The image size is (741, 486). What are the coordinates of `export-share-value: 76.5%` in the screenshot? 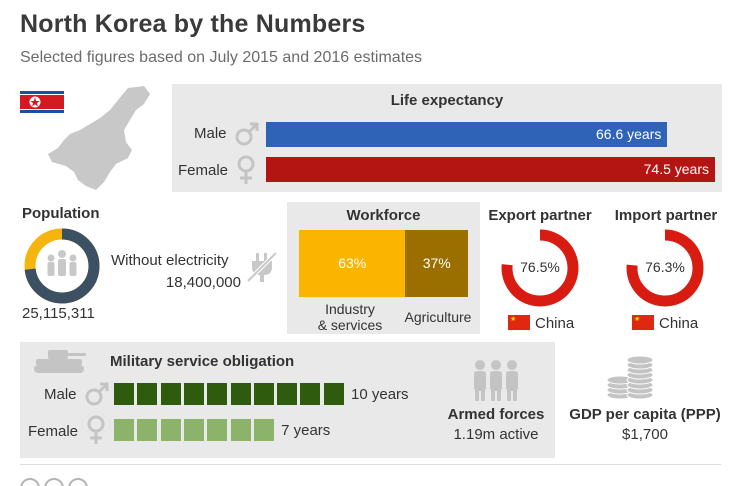 It's located at (540, 267).